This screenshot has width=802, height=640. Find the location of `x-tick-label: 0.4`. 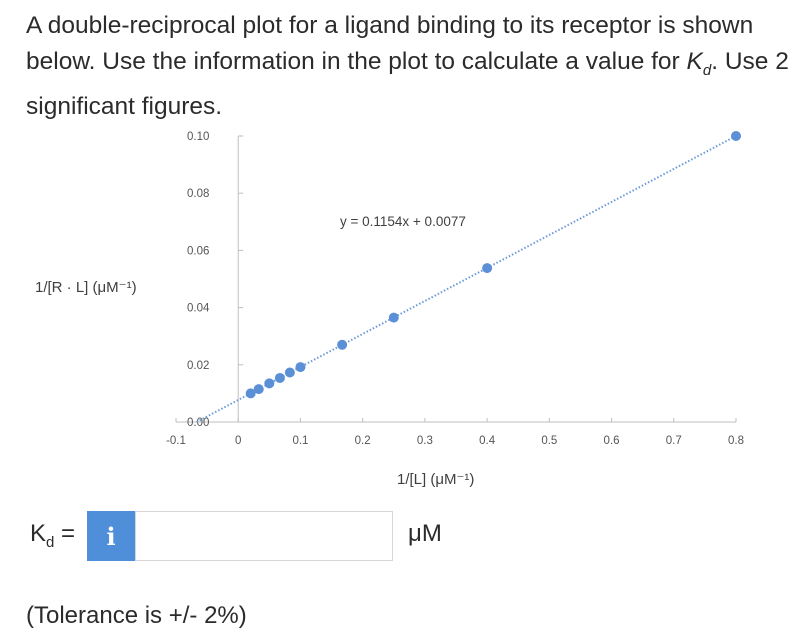

x-tick-label: 0.4 is located at coordinates (487, 441).